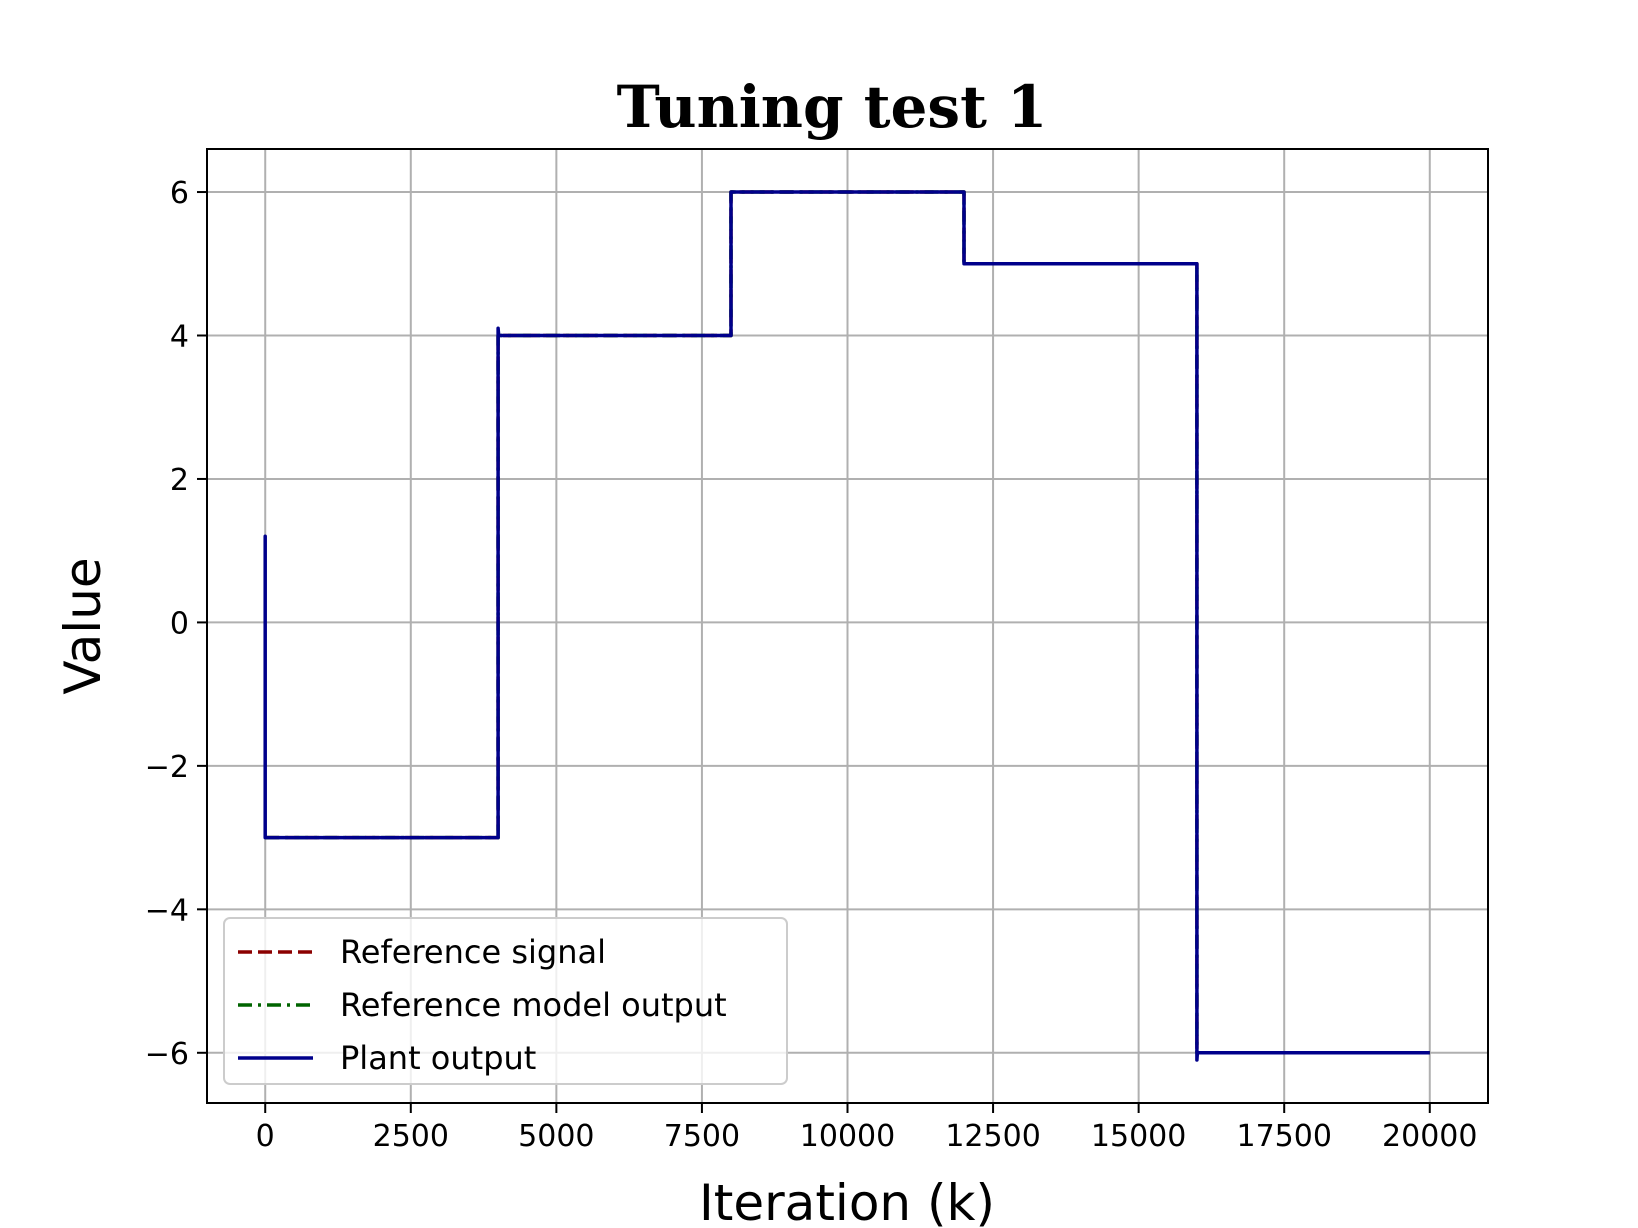 The width and height of the screenshot is (1638, 1228). I want to click on x-axis-label: Iteration (k), so click(847, 1201).